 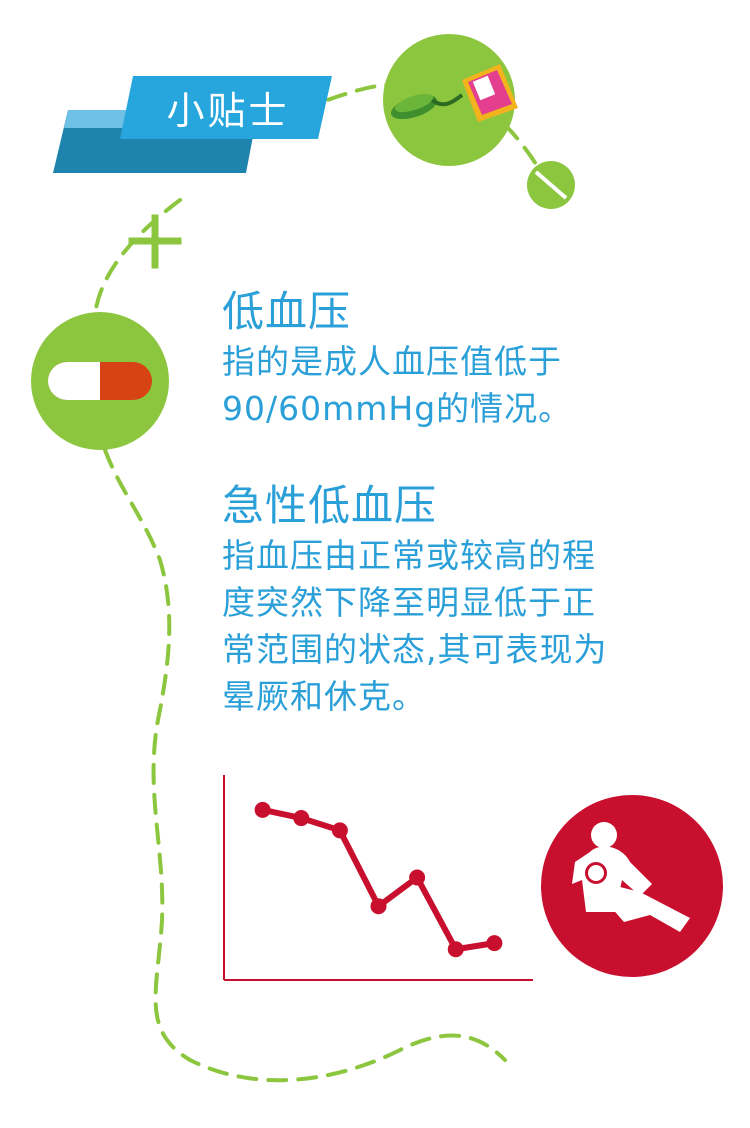 What do you see at coordinates (409, 555) in the screenshot?
I see `section-text-line: 指血压由正常或较高的程` at bounding box center [409, 555].